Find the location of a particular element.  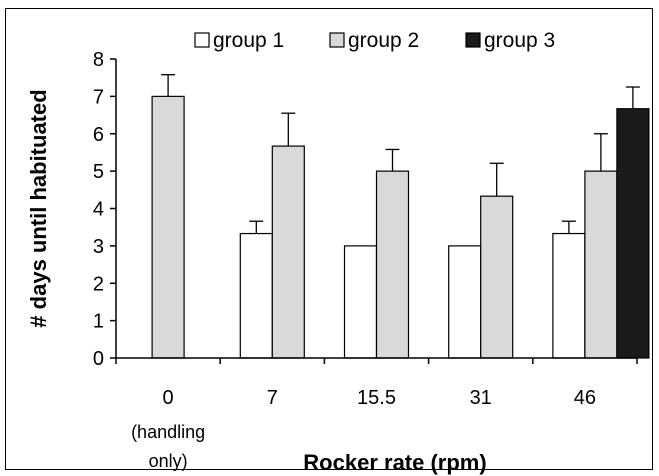

legend-label: group 1 is located at coordinates (248, 40).